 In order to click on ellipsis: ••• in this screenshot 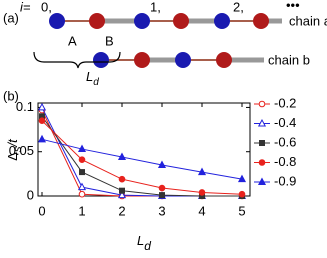, I will do `click(293, 6)`.